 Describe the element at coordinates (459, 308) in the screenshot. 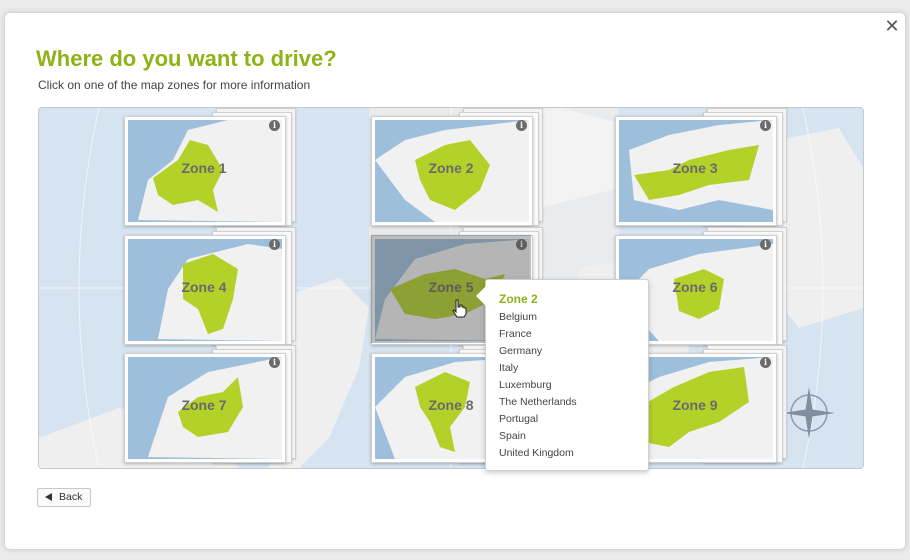

I see `hand-cursor-icon` at that location.